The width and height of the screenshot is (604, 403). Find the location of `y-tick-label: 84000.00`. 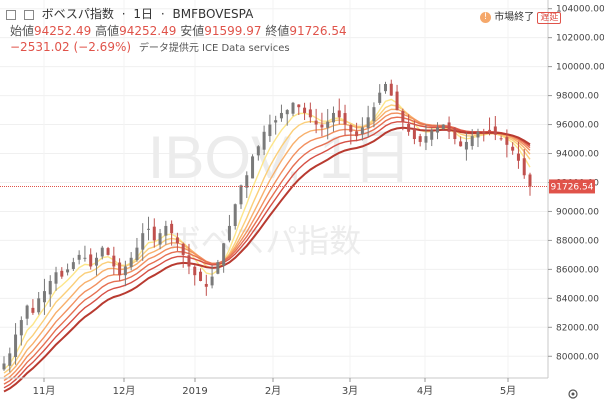

y-tick-label: 84000.00 is located at coordinates (577, 299).